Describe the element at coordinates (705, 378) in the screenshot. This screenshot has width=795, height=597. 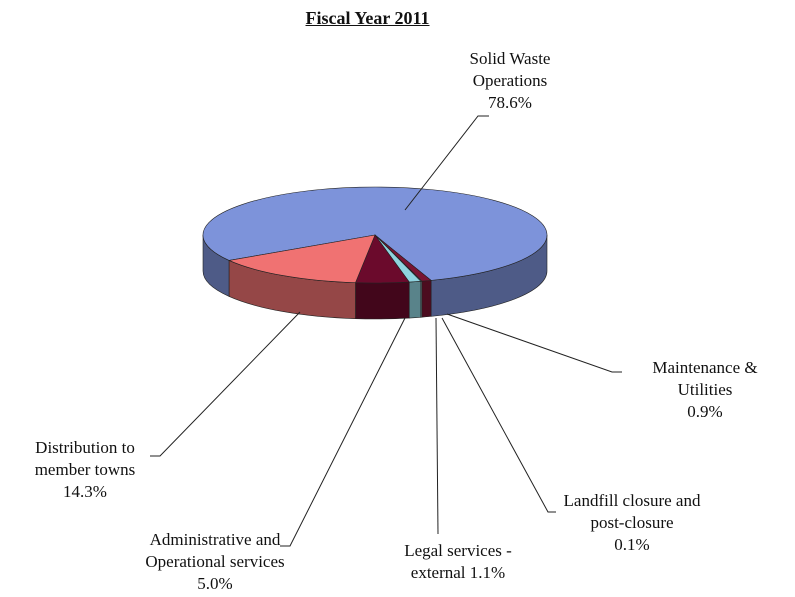
I see `category-label: Maintenance & Utilities` at that location.